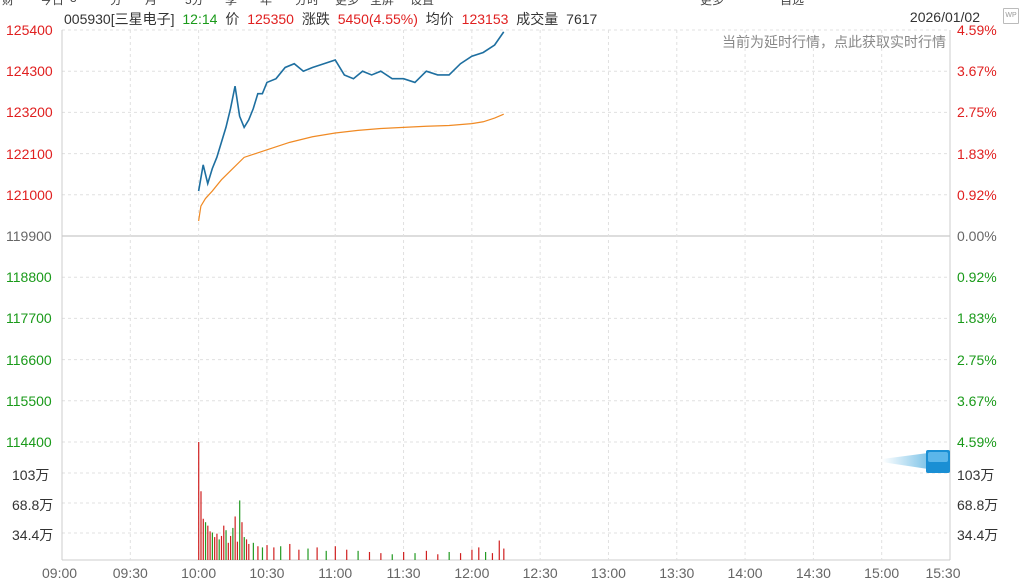  What do you see at coordinates (976, 475) in the screenshot?
I see `volume-axis-label-right: 103万` at bounding box center [976, 475].